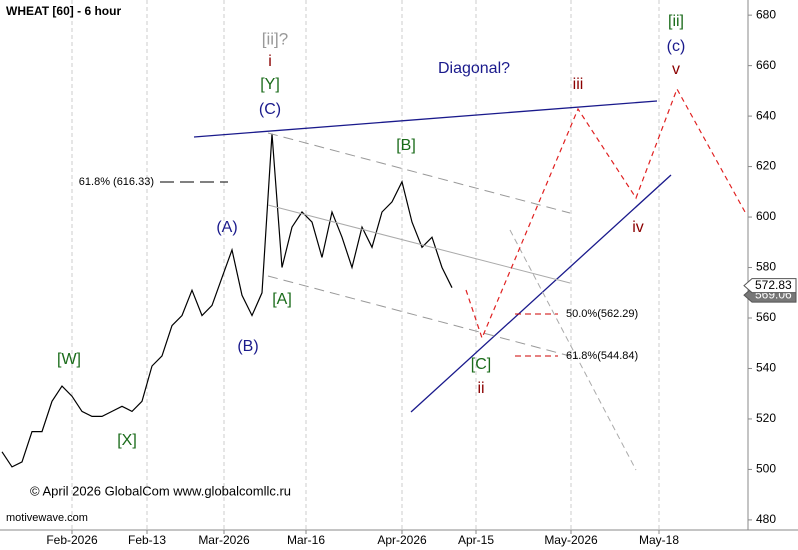 The image size is (798, 550). What do you see at coordinates (247, 346) in the screenshot?
I see `wave-label: (B)` at bounding box center [247, 346].